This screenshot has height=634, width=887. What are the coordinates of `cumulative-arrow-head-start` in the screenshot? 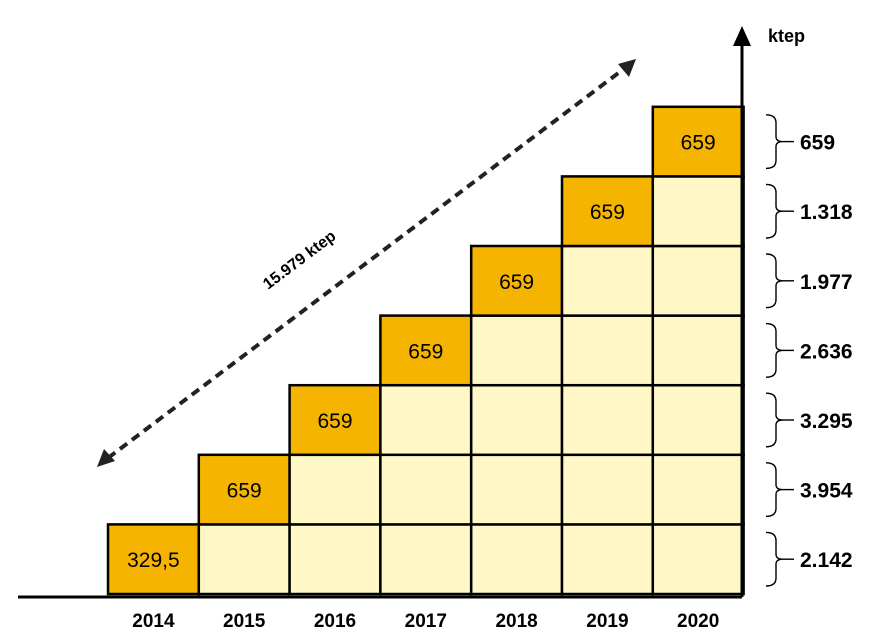 It's located at (106, 458).